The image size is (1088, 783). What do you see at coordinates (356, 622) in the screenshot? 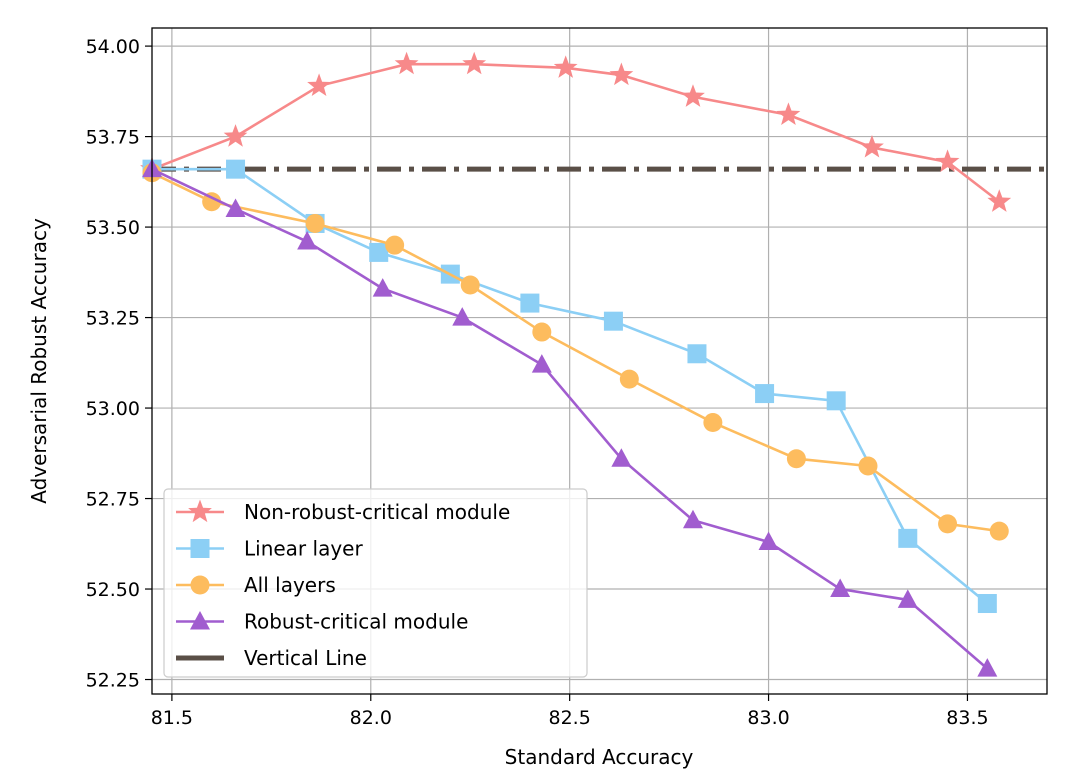
I see `legend-label: Robust-critical module` at bounding box center [356, 622].